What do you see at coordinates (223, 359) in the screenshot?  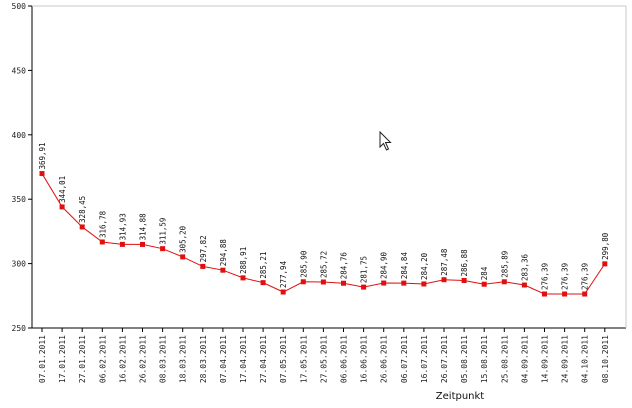 I see `x-tick-label: 07.04.2011` at bounding box center [223, 359].